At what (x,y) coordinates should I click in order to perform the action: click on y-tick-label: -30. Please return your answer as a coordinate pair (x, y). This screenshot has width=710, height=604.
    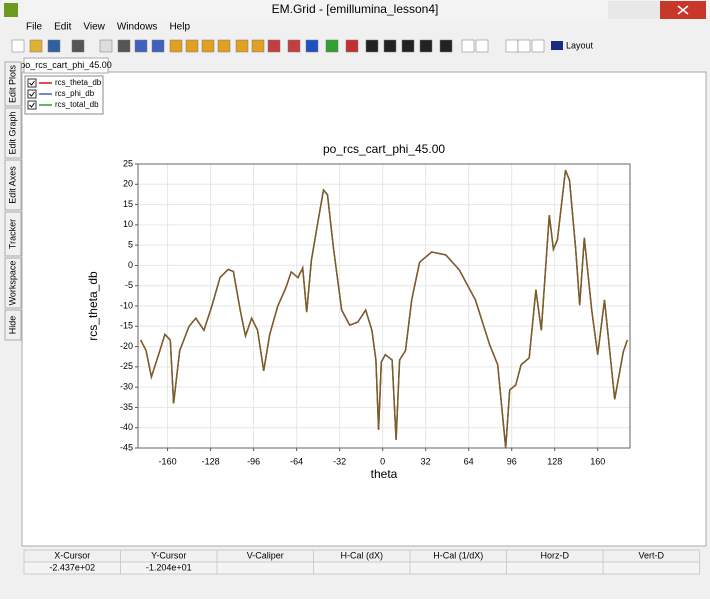
    Looking at the image, I should click on (126, 387).